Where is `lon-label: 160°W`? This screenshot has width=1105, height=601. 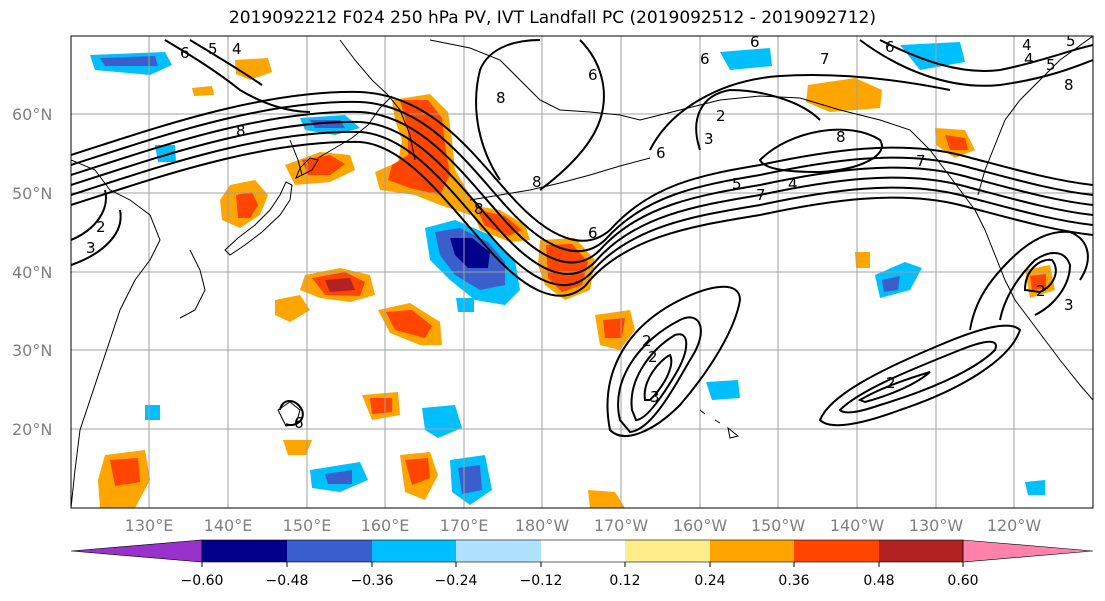 lon-label: 160°W is located at coordinates (700, 525).